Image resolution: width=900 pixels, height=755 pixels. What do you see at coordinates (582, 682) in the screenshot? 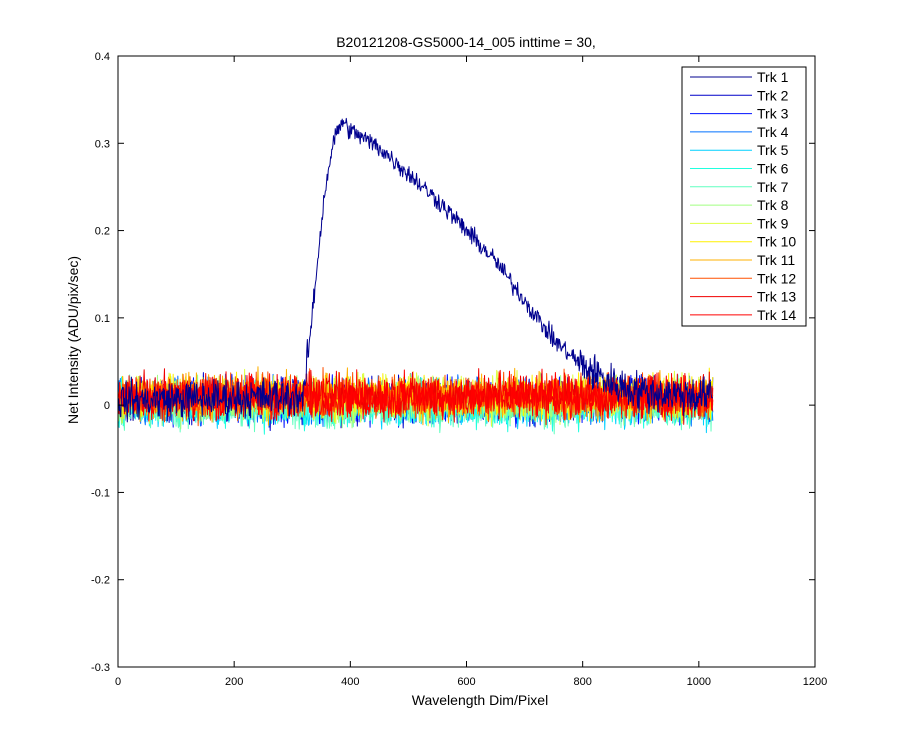
I see `x-tick-label: 800` at bounding box center [582, 682].